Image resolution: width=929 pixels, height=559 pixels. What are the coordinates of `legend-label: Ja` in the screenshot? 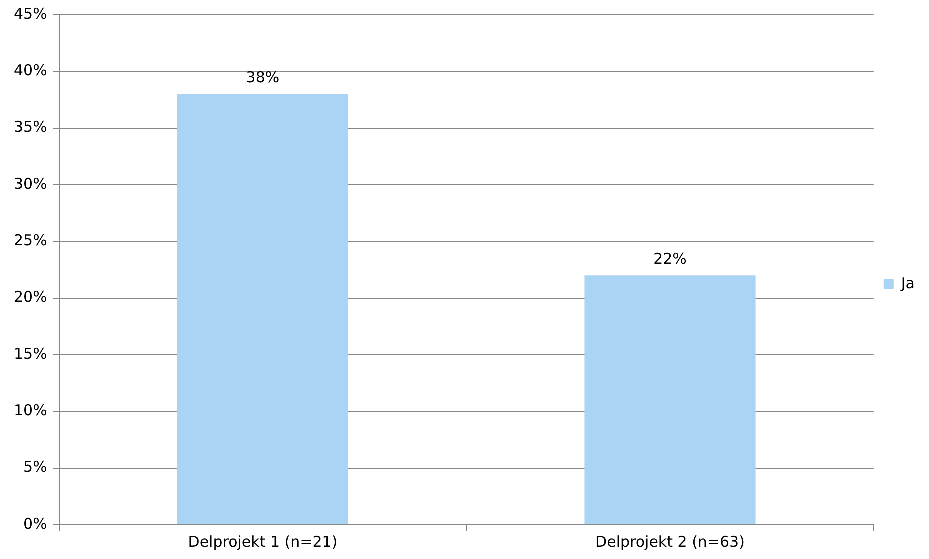 It's located at (908, 283).